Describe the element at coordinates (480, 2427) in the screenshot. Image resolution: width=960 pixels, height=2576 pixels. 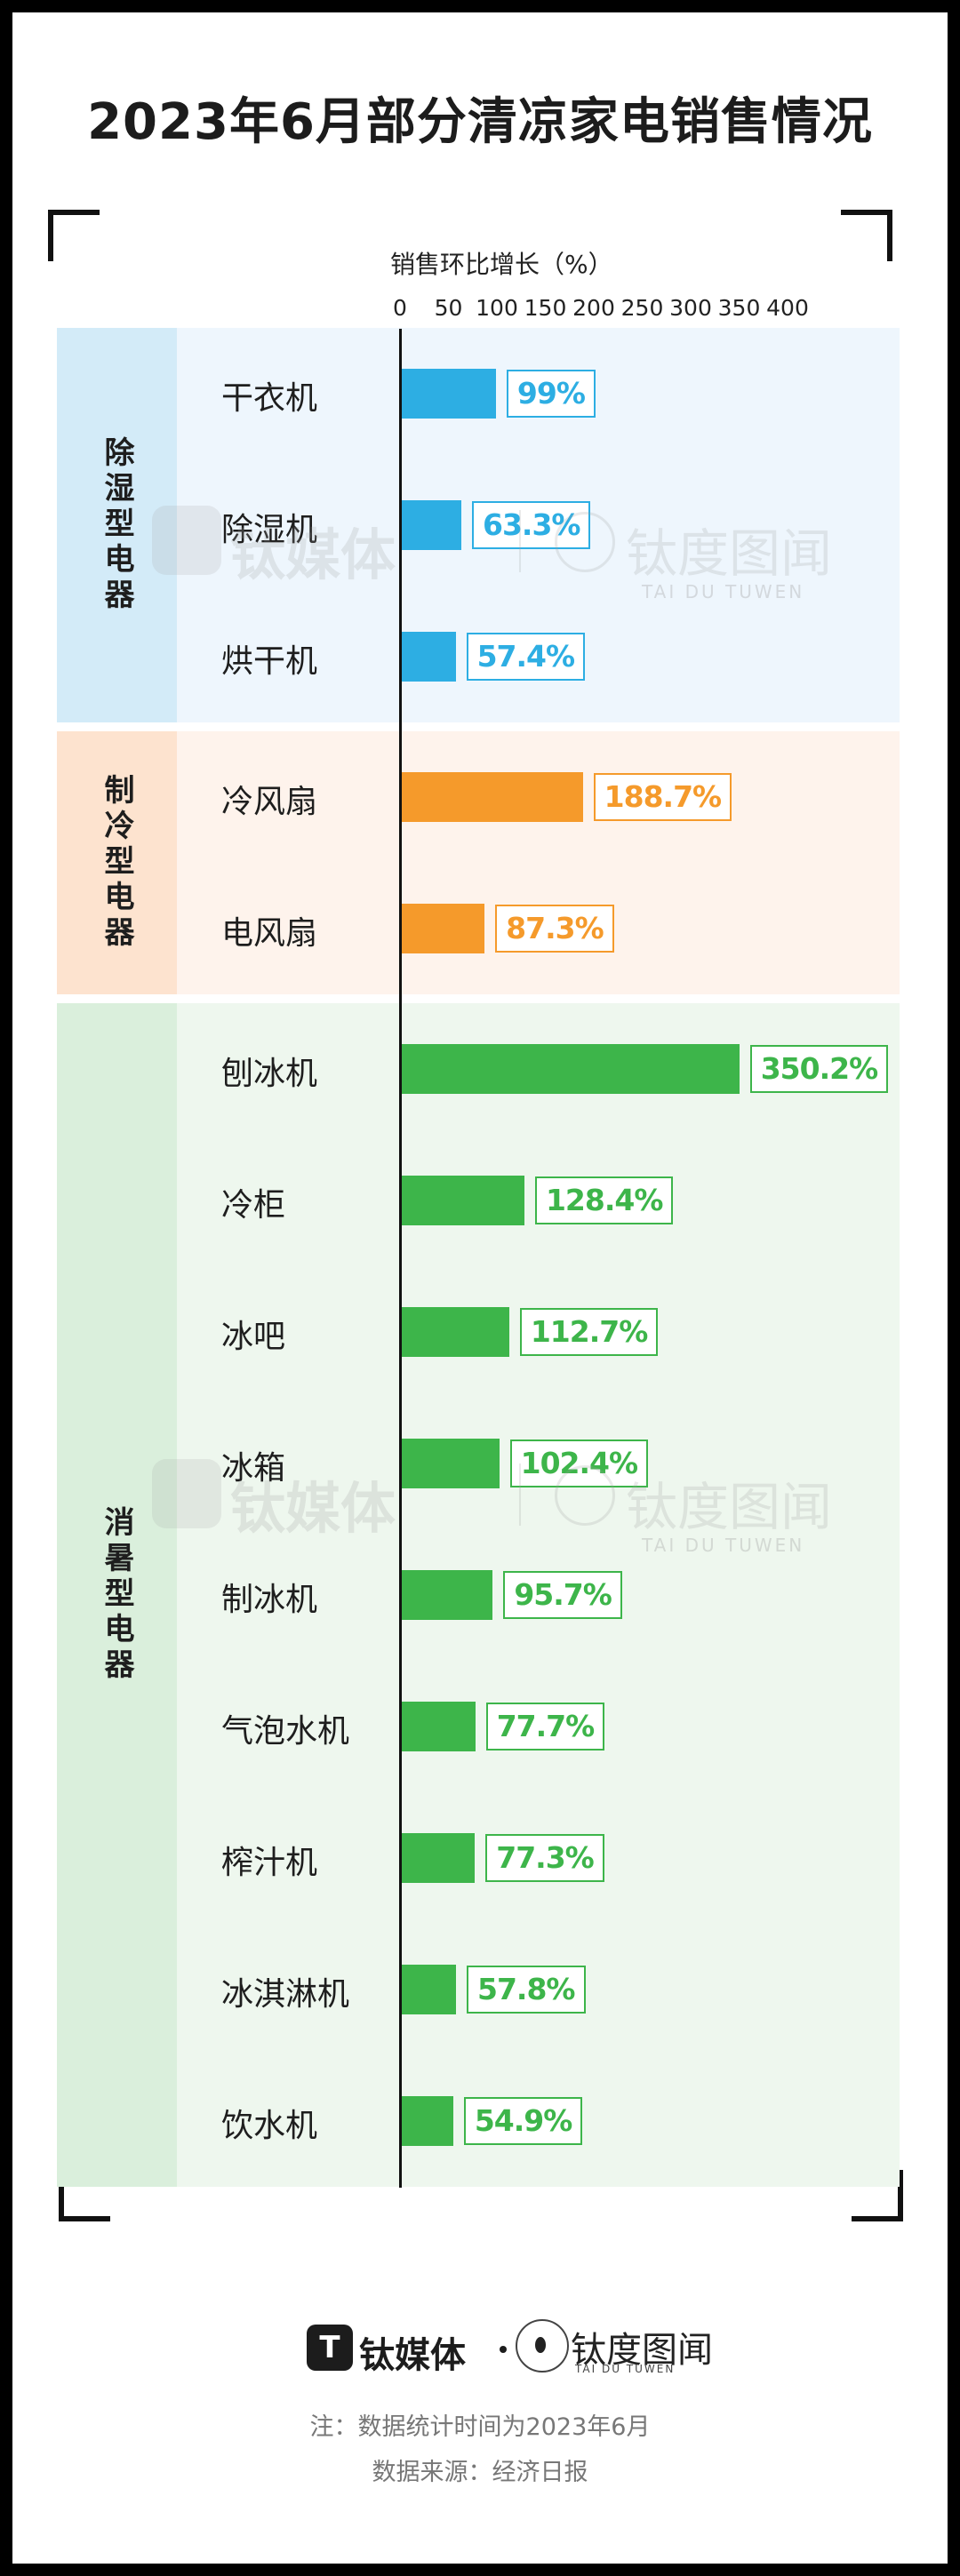
I see `footer-note: 注：数据统计时间为2023年6月` at that location.